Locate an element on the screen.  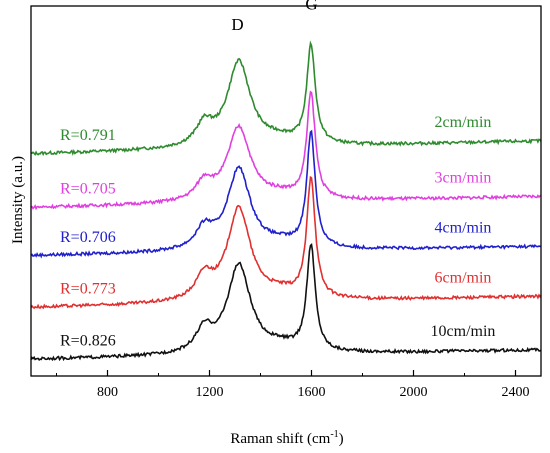
x-tick-label: 1200 is located at coordinates (210, 392).